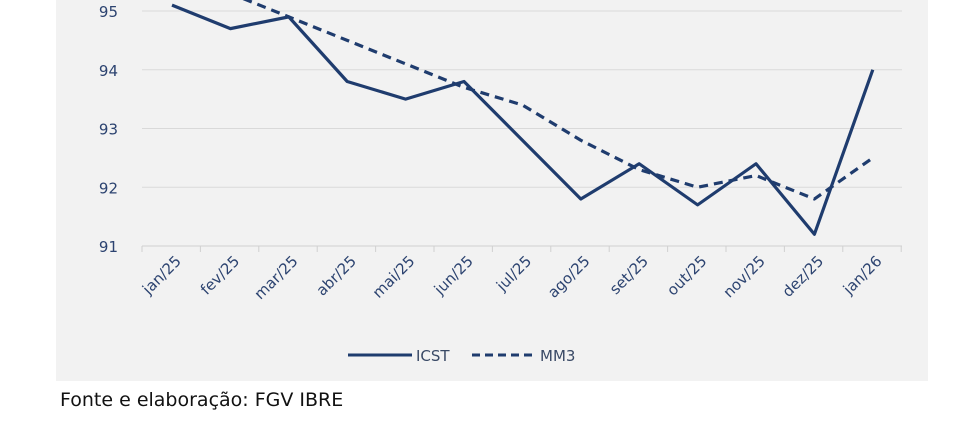 The height and width of the screenshot is (439, 971). What do you see at coordinates (433, 356) in the screenshot?
I see `legend-icst-label: ICST` at bounding box center [433, 356].